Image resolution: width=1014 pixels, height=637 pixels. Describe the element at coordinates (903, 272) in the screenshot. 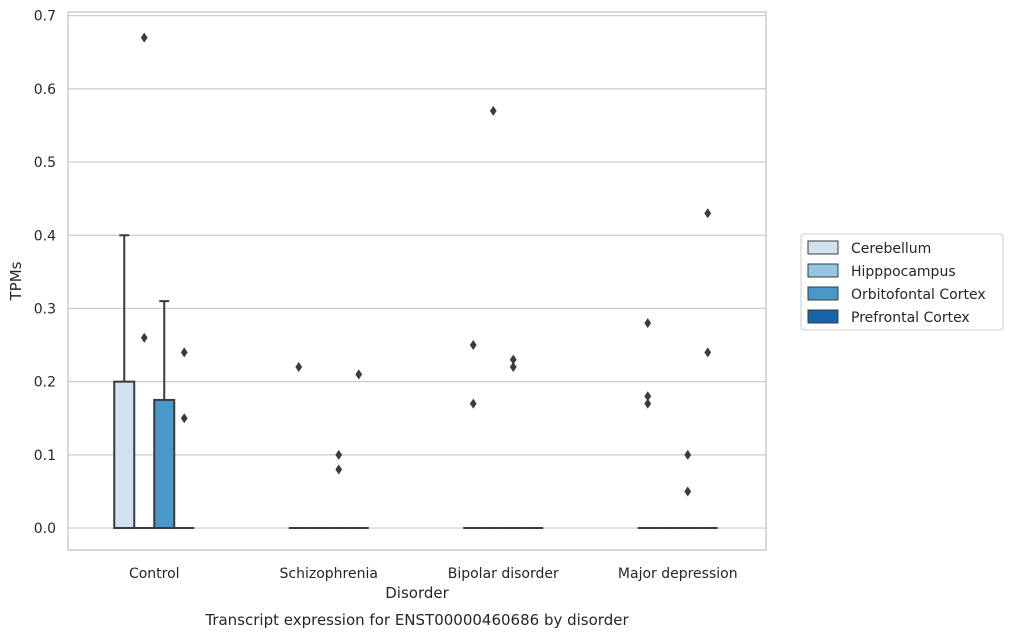

I see `legend-label: Hipppocampus` at that location.